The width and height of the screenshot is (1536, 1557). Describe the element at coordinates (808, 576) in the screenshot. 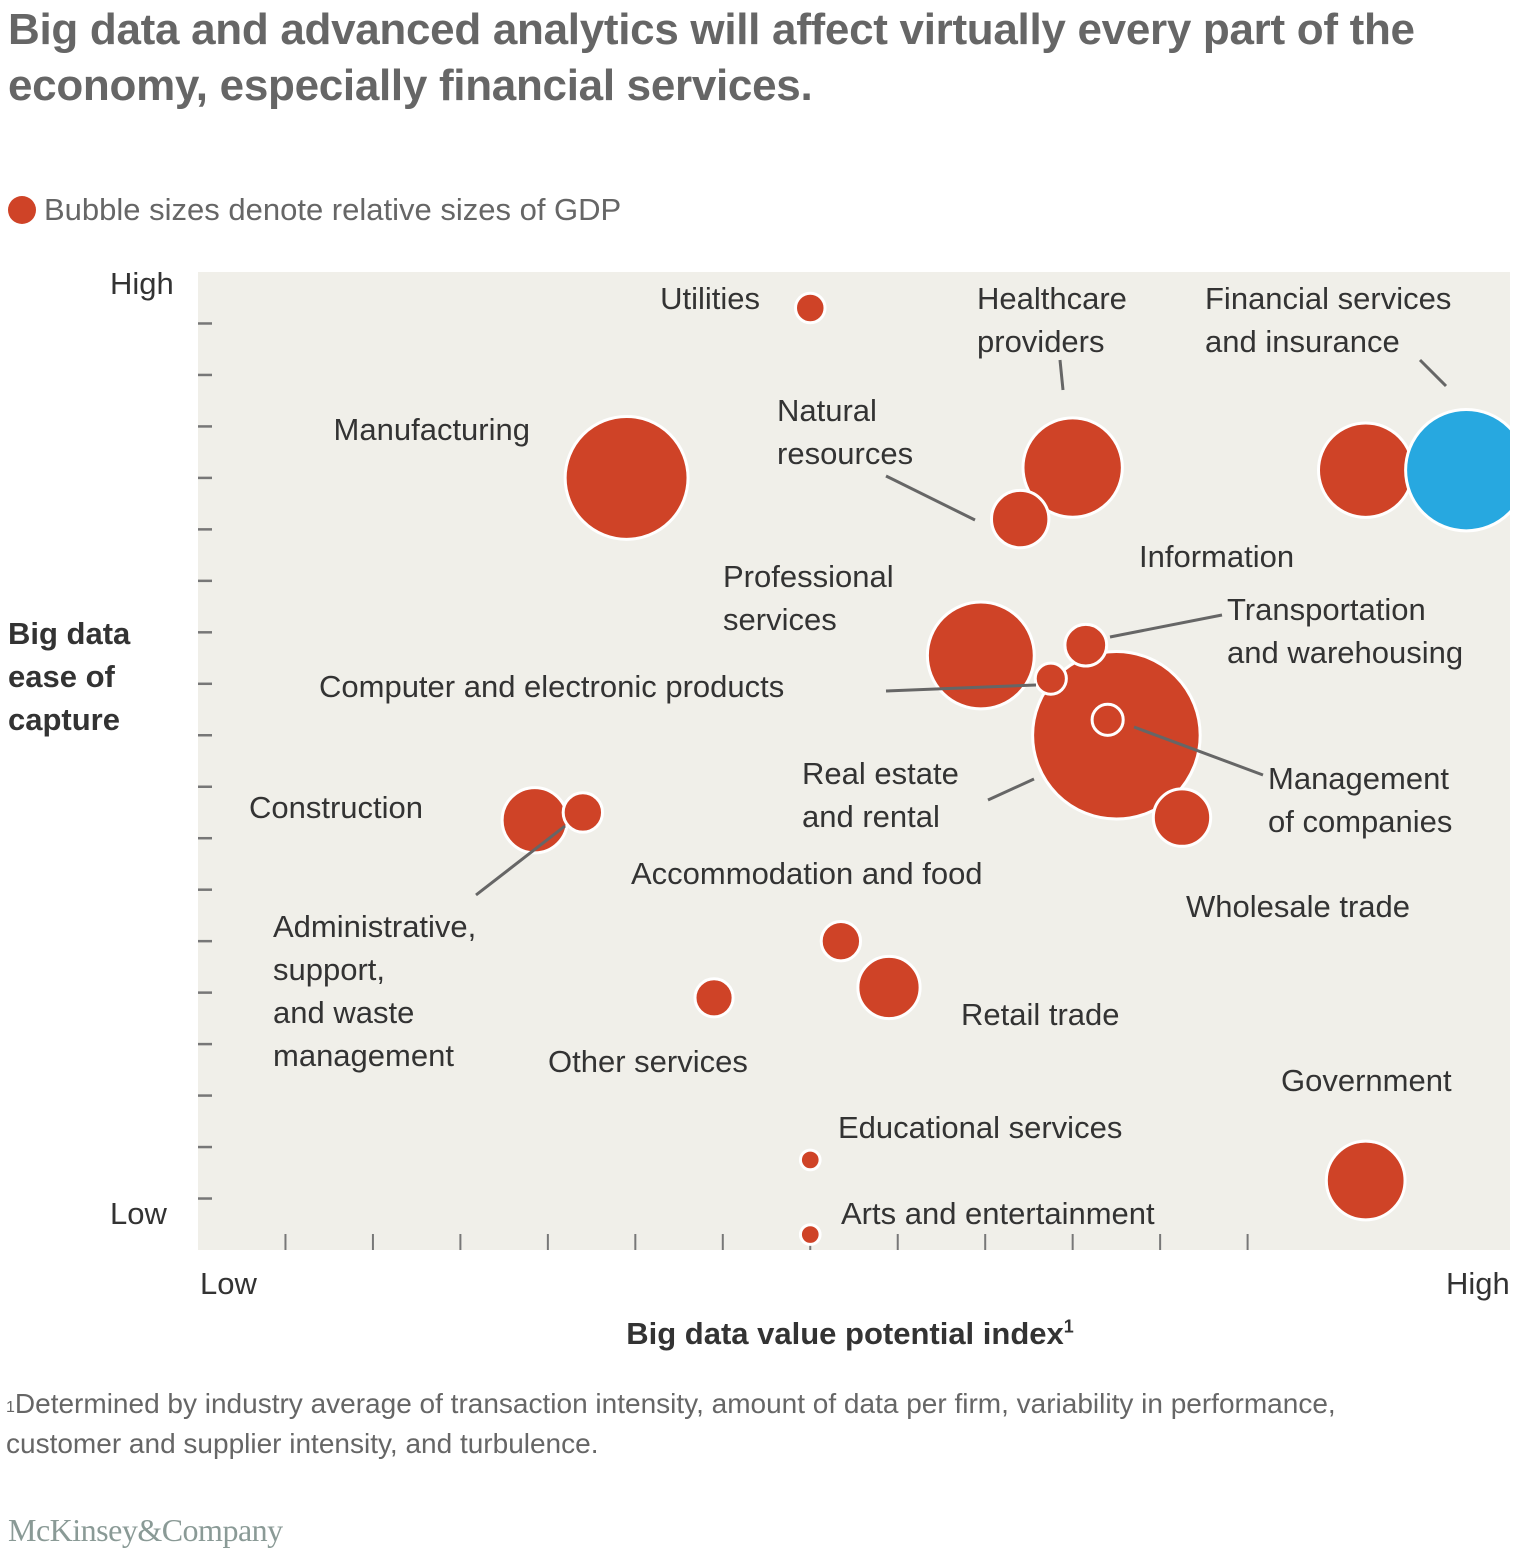

I see `bubble-label-line: Professional` at that location.